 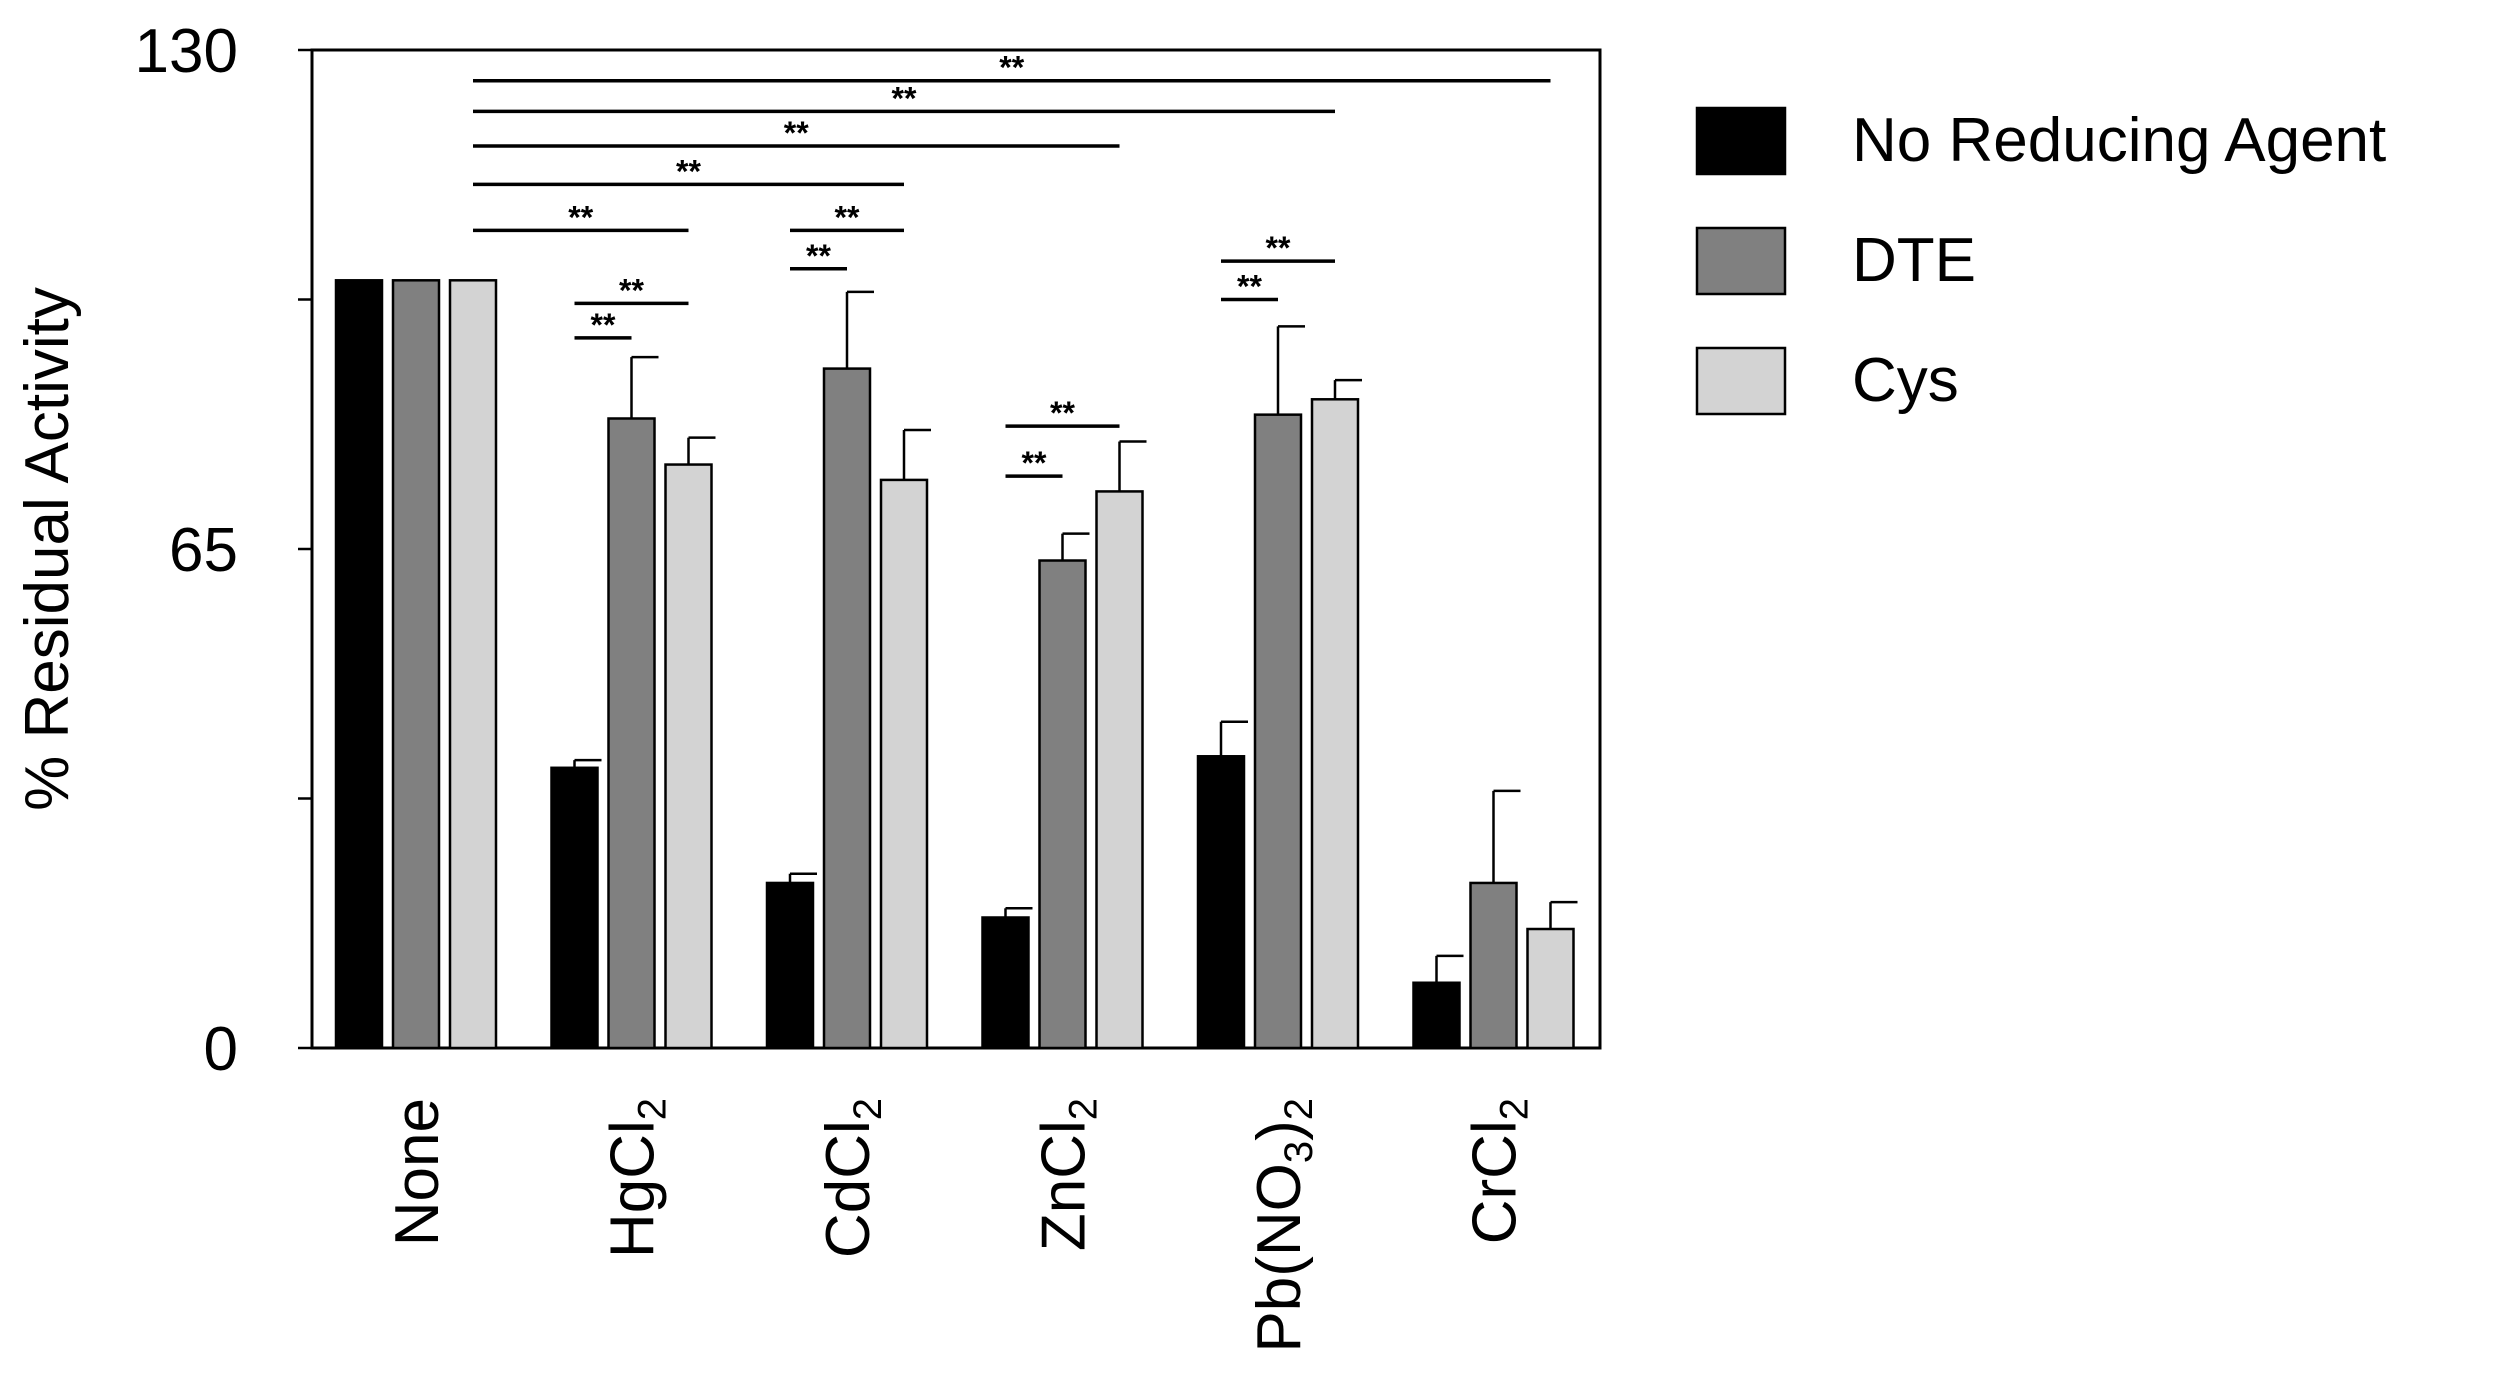 What do you see at coordinates (416, 664) in the screenshot?
I see `bar-dte-none` at bounding box center [416, 664].